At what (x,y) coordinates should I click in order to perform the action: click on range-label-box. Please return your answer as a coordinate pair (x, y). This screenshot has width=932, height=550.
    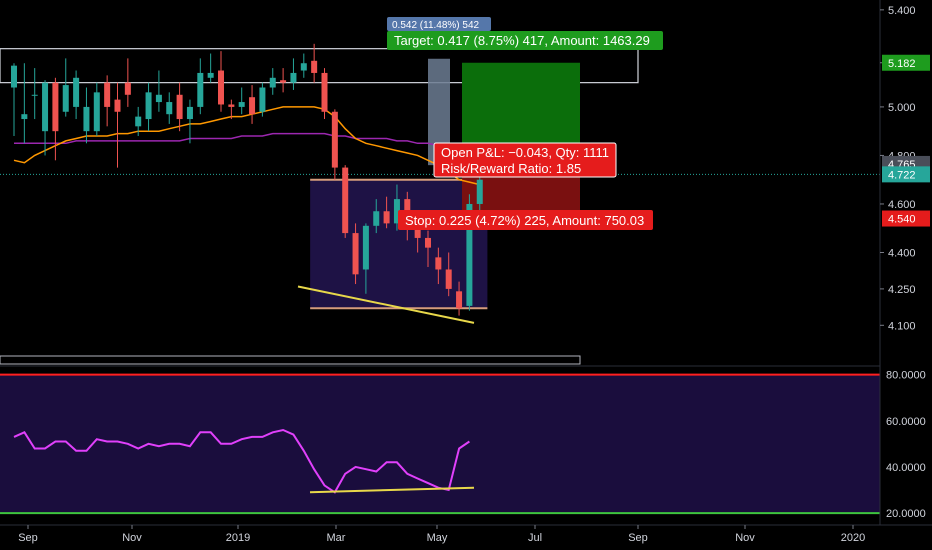
    Looking at the image, I should click on (439, 24).